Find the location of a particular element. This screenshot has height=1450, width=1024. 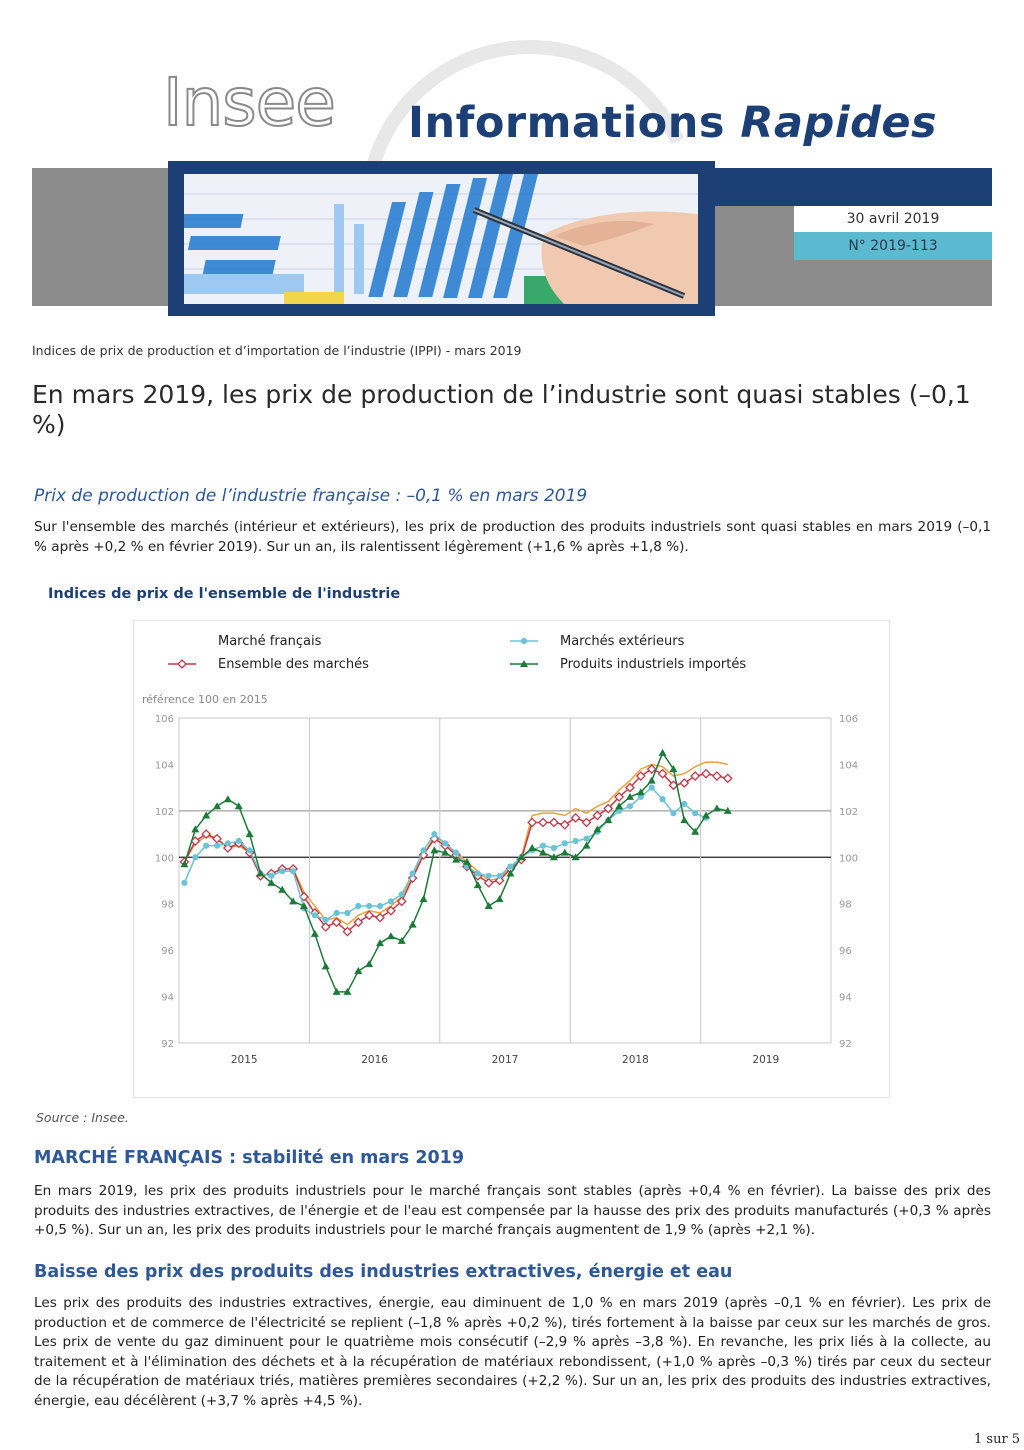

legend-label: Produits industriels importés is located at coordinates (653, 664).